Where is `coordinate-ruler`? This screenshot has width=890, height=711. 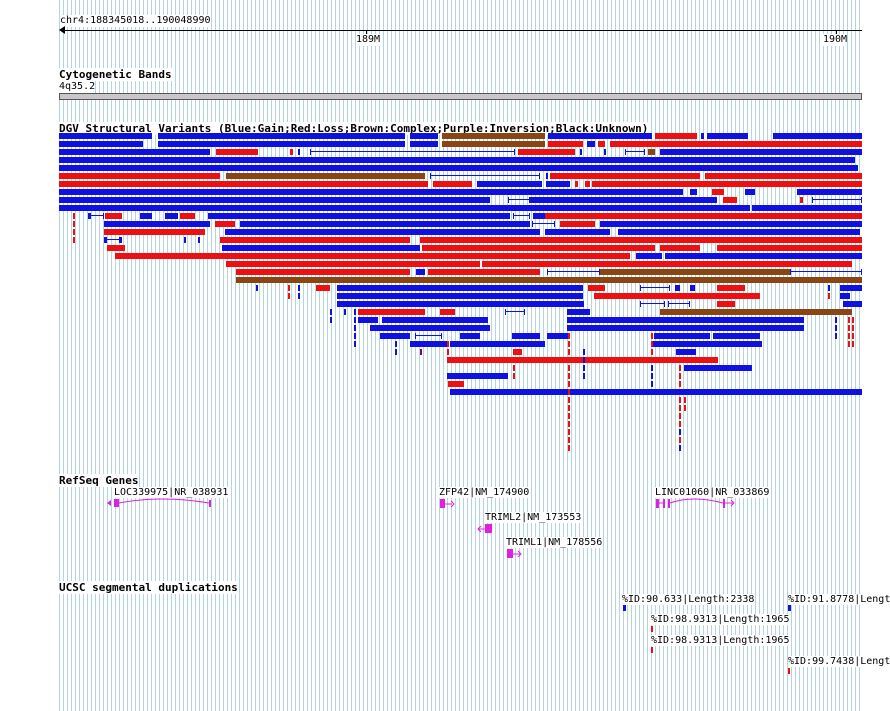
coordinate-ruler is located at coordinates (460, 35).